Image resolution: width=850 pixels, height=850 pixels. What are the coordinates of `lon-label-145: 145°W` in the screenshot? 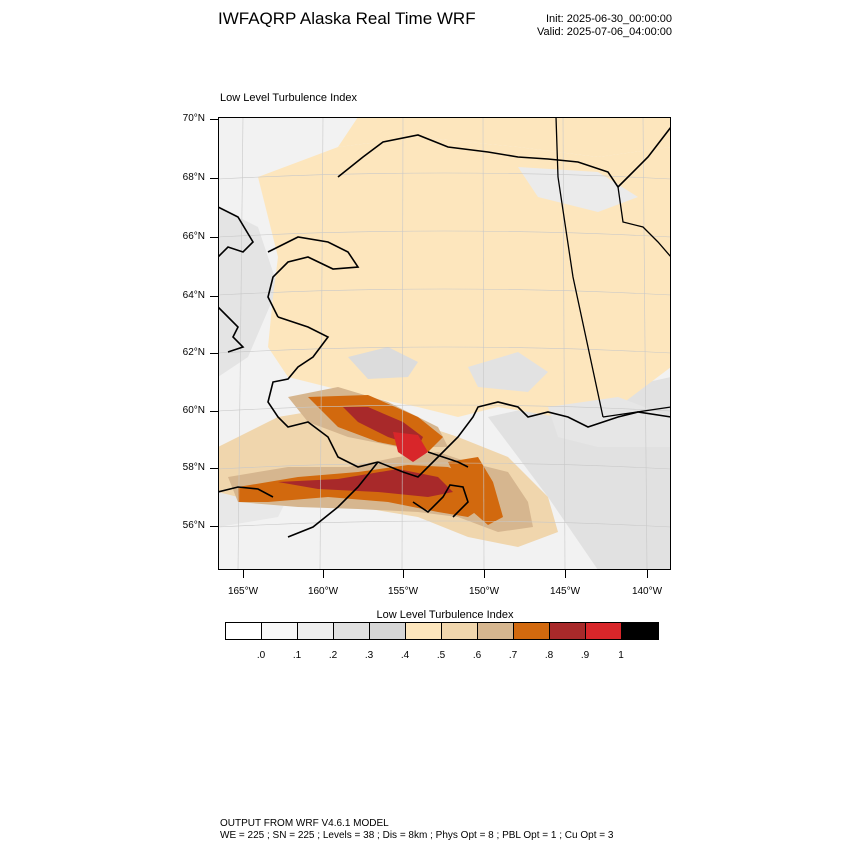 It's located at (565, 591).